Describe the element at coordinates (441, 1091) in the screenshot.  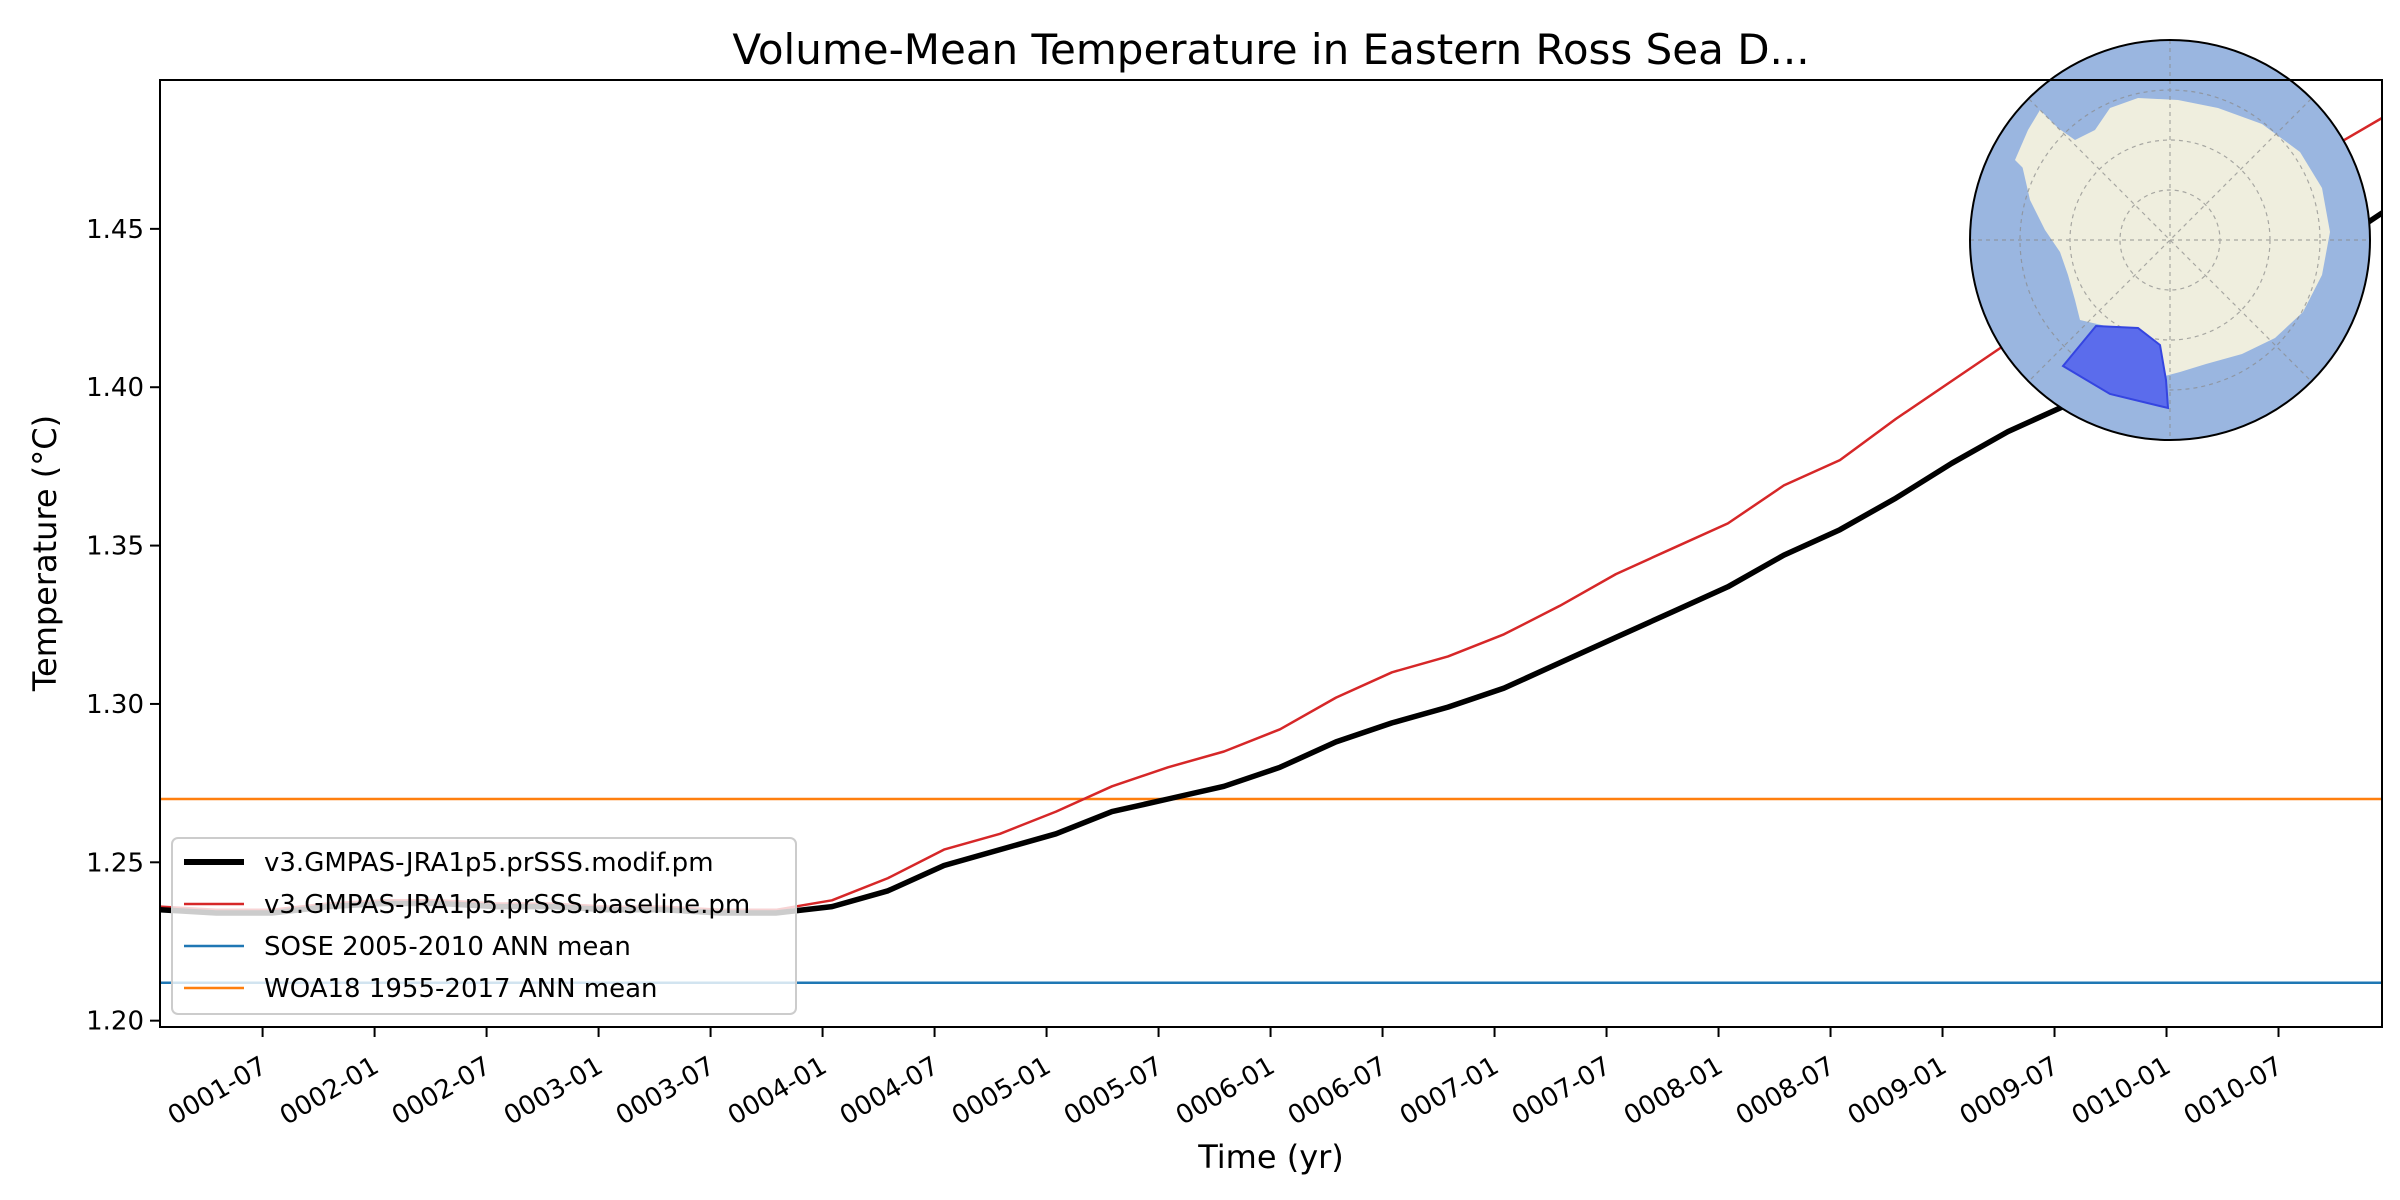
I see `x-tick-label: 0002-07` at that location.